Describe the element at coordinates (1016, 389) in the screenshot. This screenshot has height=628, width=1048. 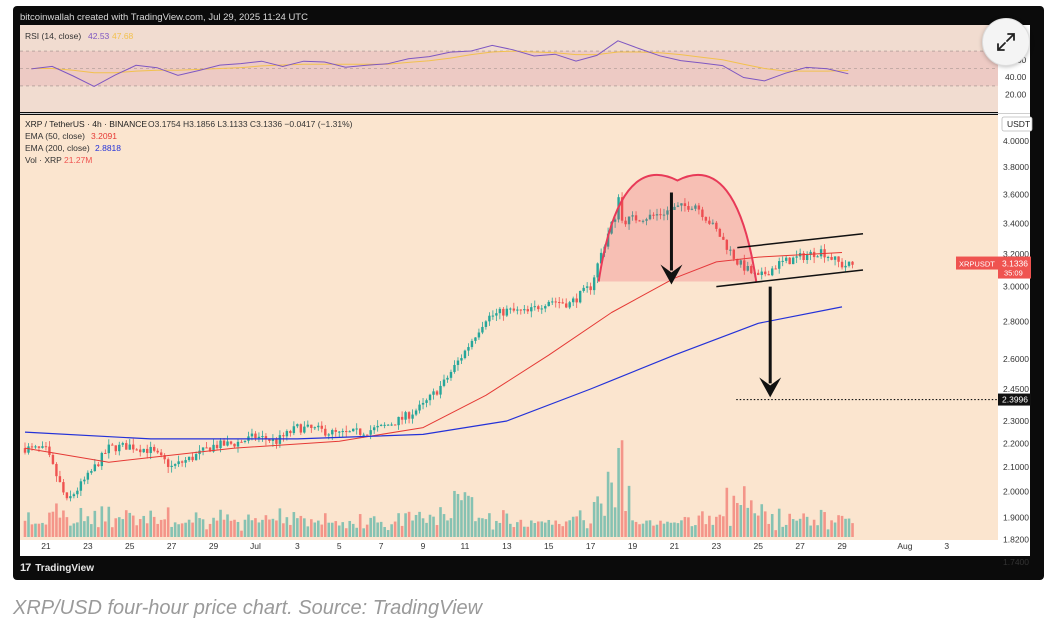
I see `price-tick: 2.4500` at that location.